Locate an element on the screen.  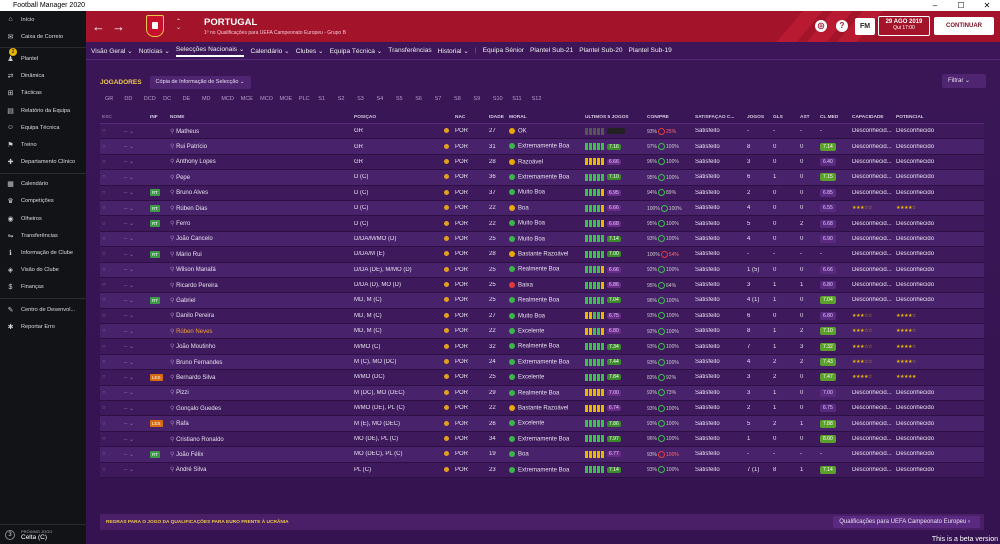
col-morale: MORAL is located at coordinates (518, 117).